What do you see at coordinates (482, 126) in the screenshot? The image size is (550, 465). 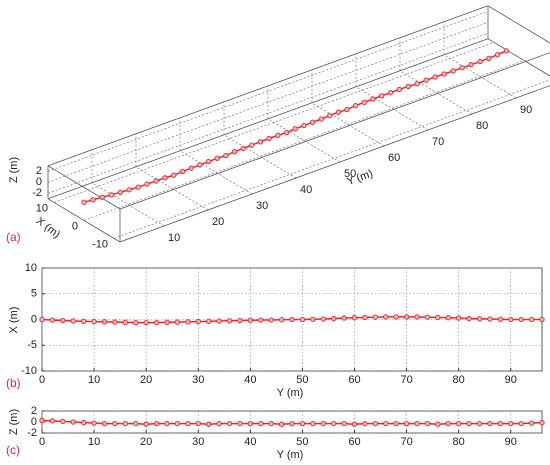 I see `y-tick-label: 80` at bounding box center [482, 126].